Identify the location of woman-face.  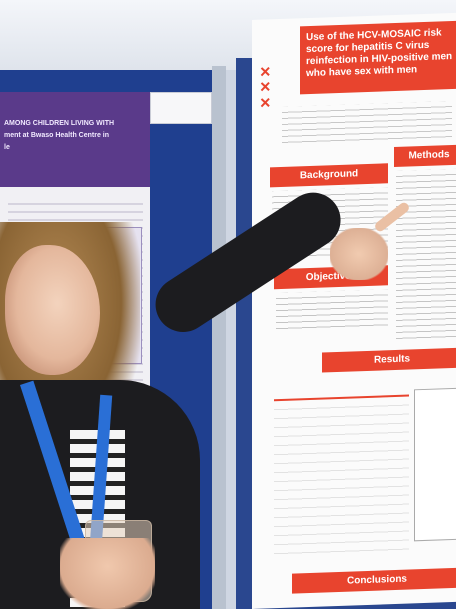
(52, 310).